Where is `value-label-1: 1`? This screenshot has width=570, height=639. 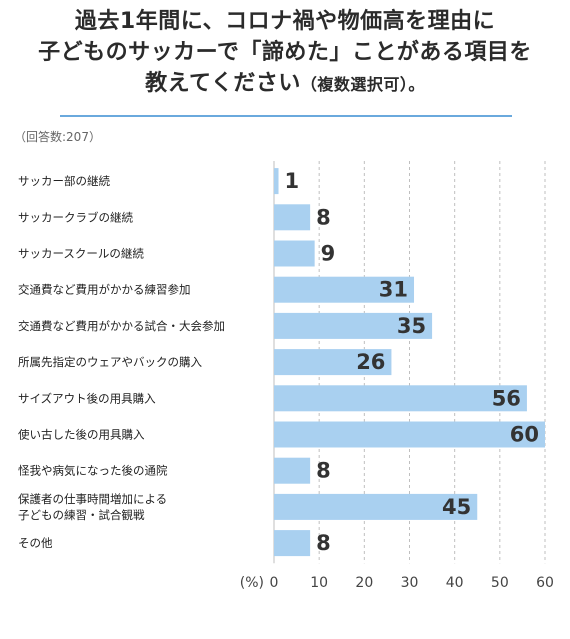 value-label-1: 1 is located at coordinates (292, 181).